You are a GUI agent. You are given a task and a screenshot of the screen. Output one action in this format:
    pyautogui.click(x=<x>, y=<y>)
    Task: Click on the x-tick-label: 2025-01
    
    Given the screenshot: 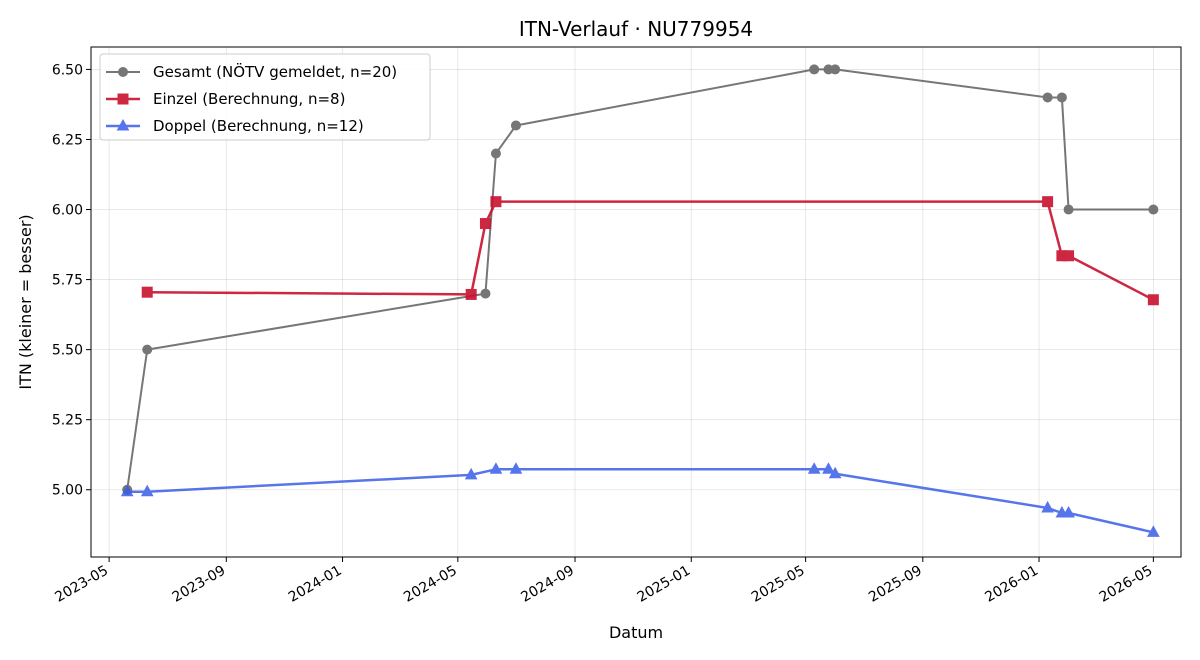 What is the action you would take?
    pyautogui.click(x=664, y=584)
    